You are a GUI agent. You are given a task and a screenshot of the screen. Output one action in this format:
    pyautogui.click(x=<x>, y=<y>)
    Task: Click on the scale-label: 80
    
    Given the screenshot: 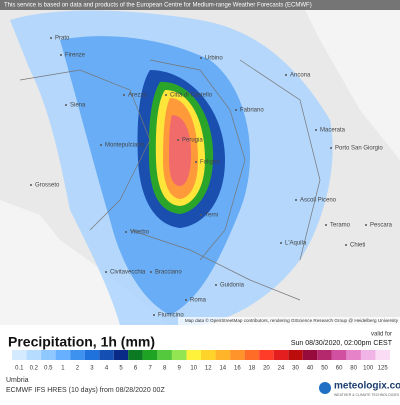 What is the action you would take?
    pyautogui.click(x=353, y=369)
    